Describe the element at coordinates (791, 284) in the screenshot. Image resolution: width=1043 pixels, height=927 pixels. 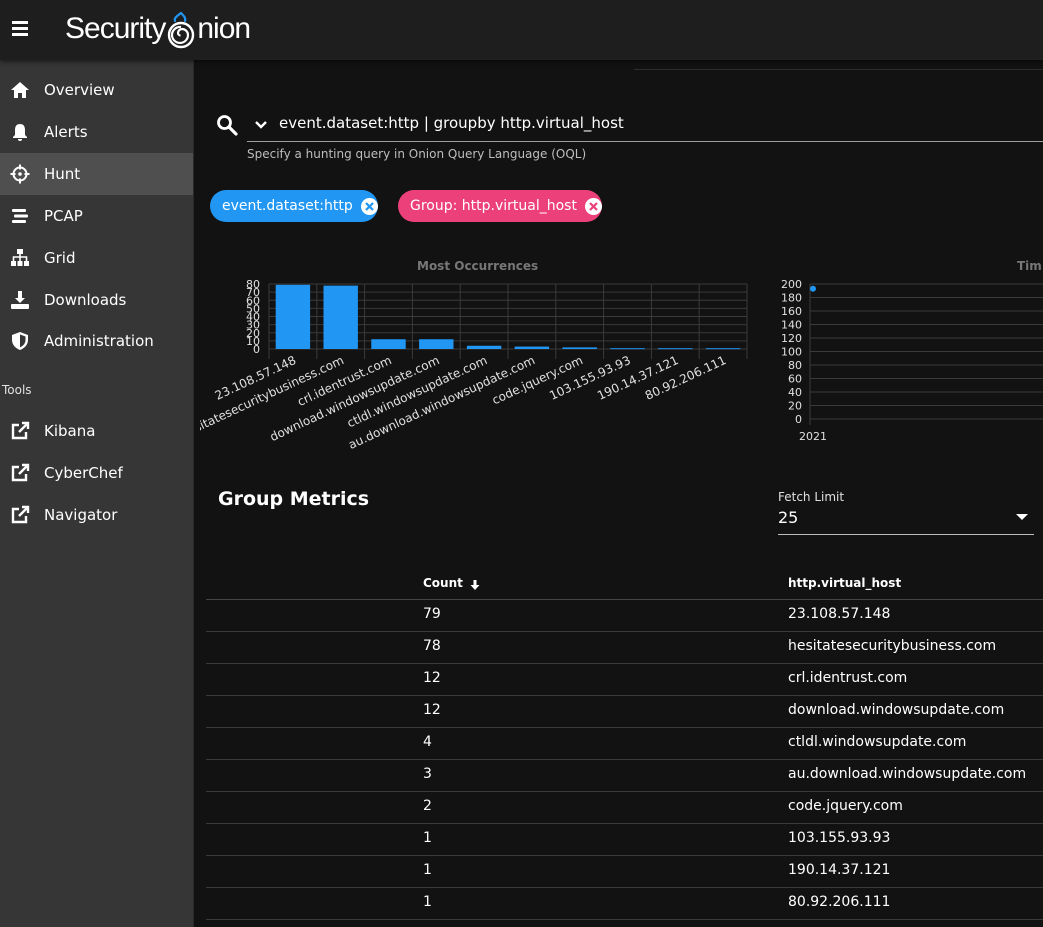
I see `y-tick-label: 200` at that location.